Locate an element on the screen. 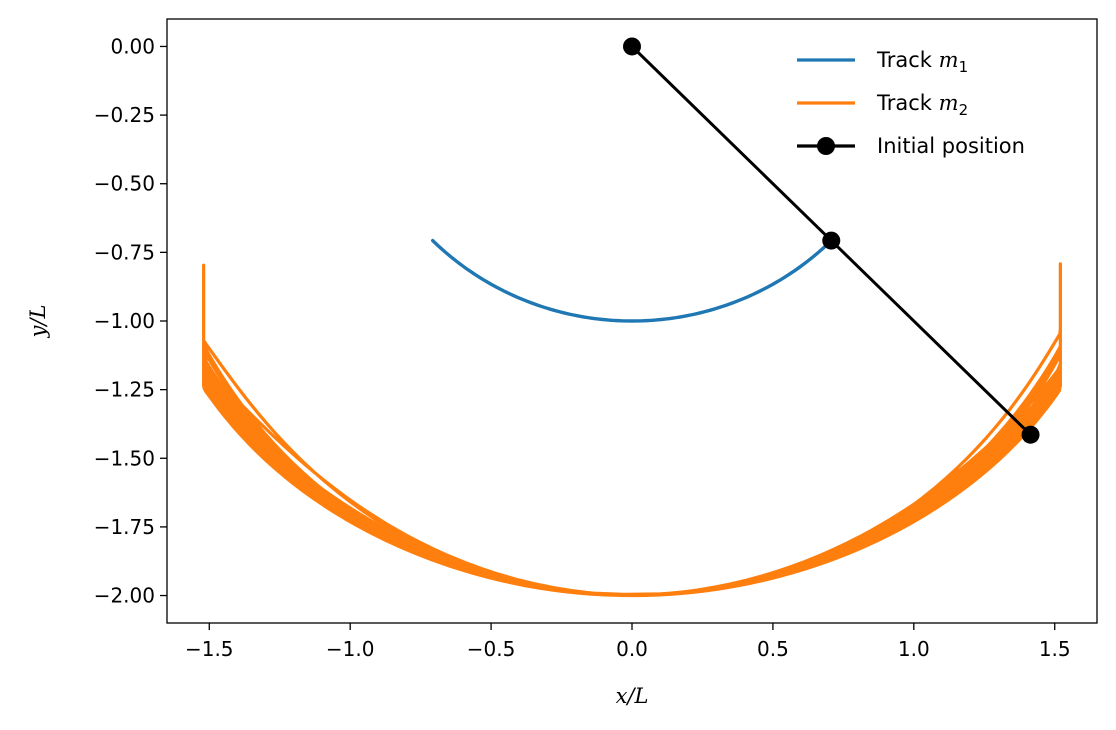  y-tick-label: −1.25 is located at coordinates (124, 390).